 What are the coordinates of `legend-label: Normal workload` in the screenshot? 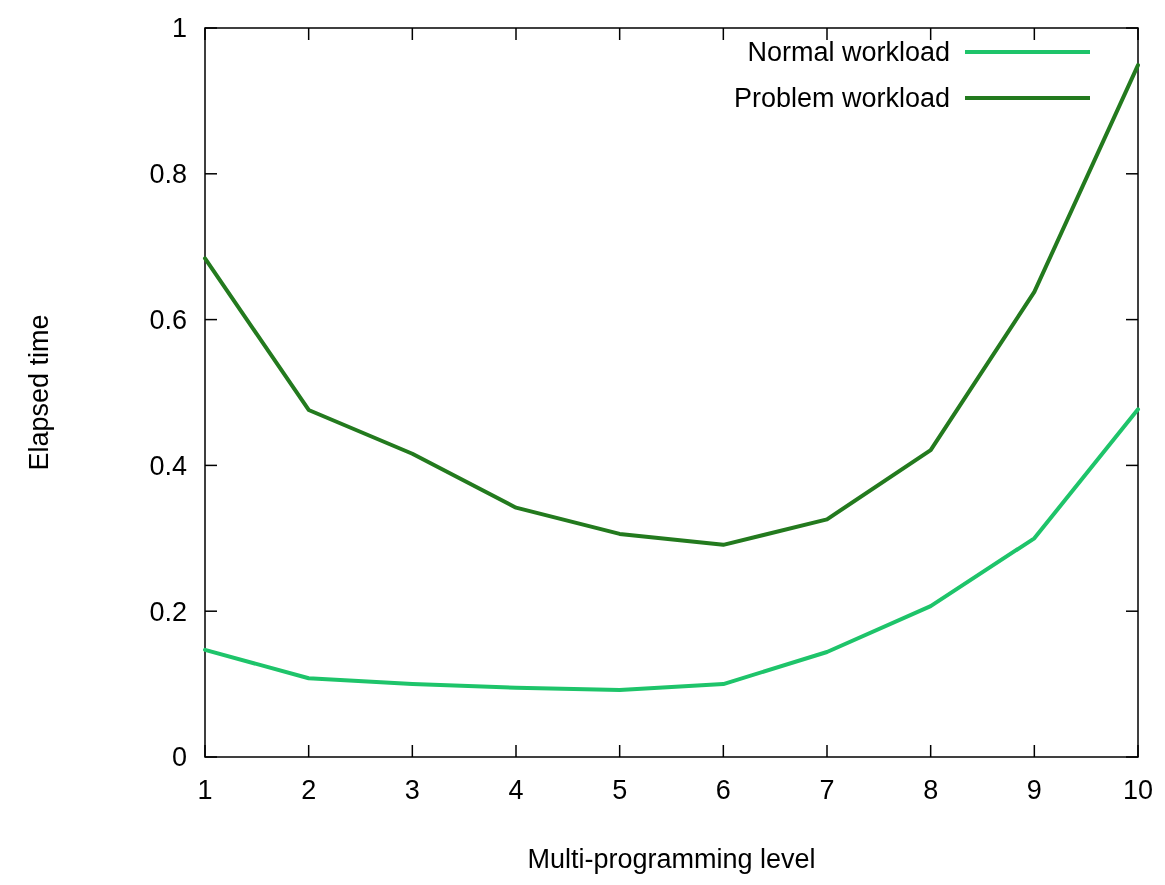 It's located at (848, 52).